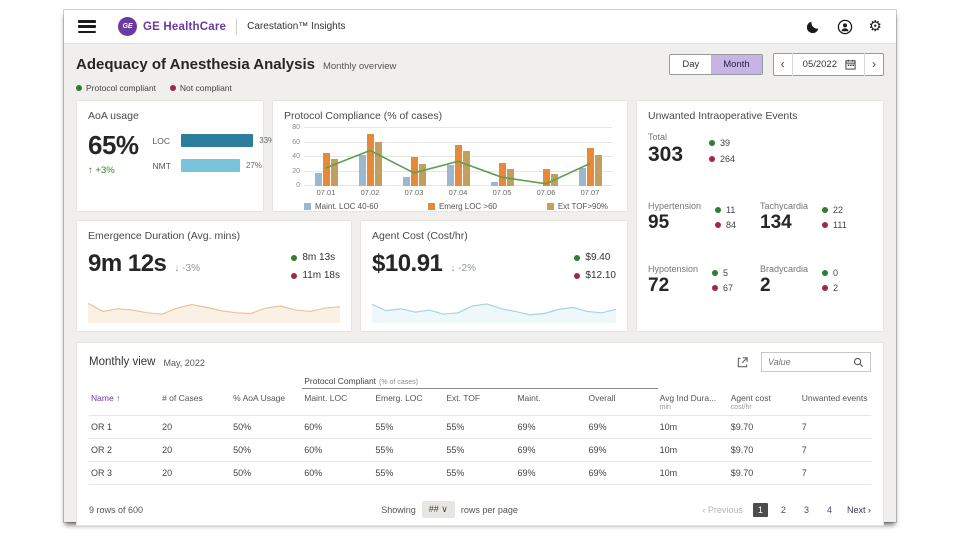  Describe the element at coordinates (776, 222) in the screenshot. I see `event-value: 134` at that location.